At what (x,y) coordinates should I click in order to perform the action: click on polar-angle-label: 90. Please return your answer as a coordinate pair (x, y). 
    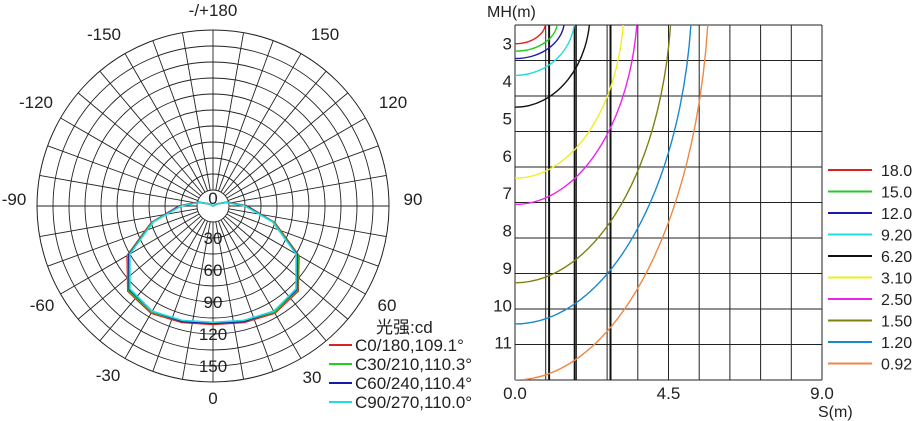
    Looking at the image, I should click on (413, 199).